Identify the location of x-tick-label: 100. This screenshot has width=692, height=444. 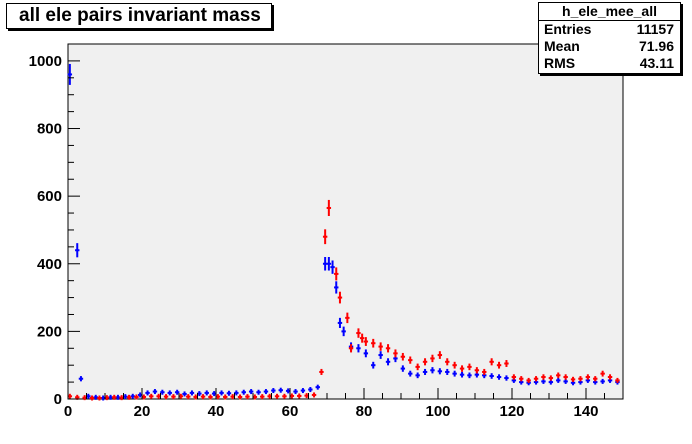
(437, 411).